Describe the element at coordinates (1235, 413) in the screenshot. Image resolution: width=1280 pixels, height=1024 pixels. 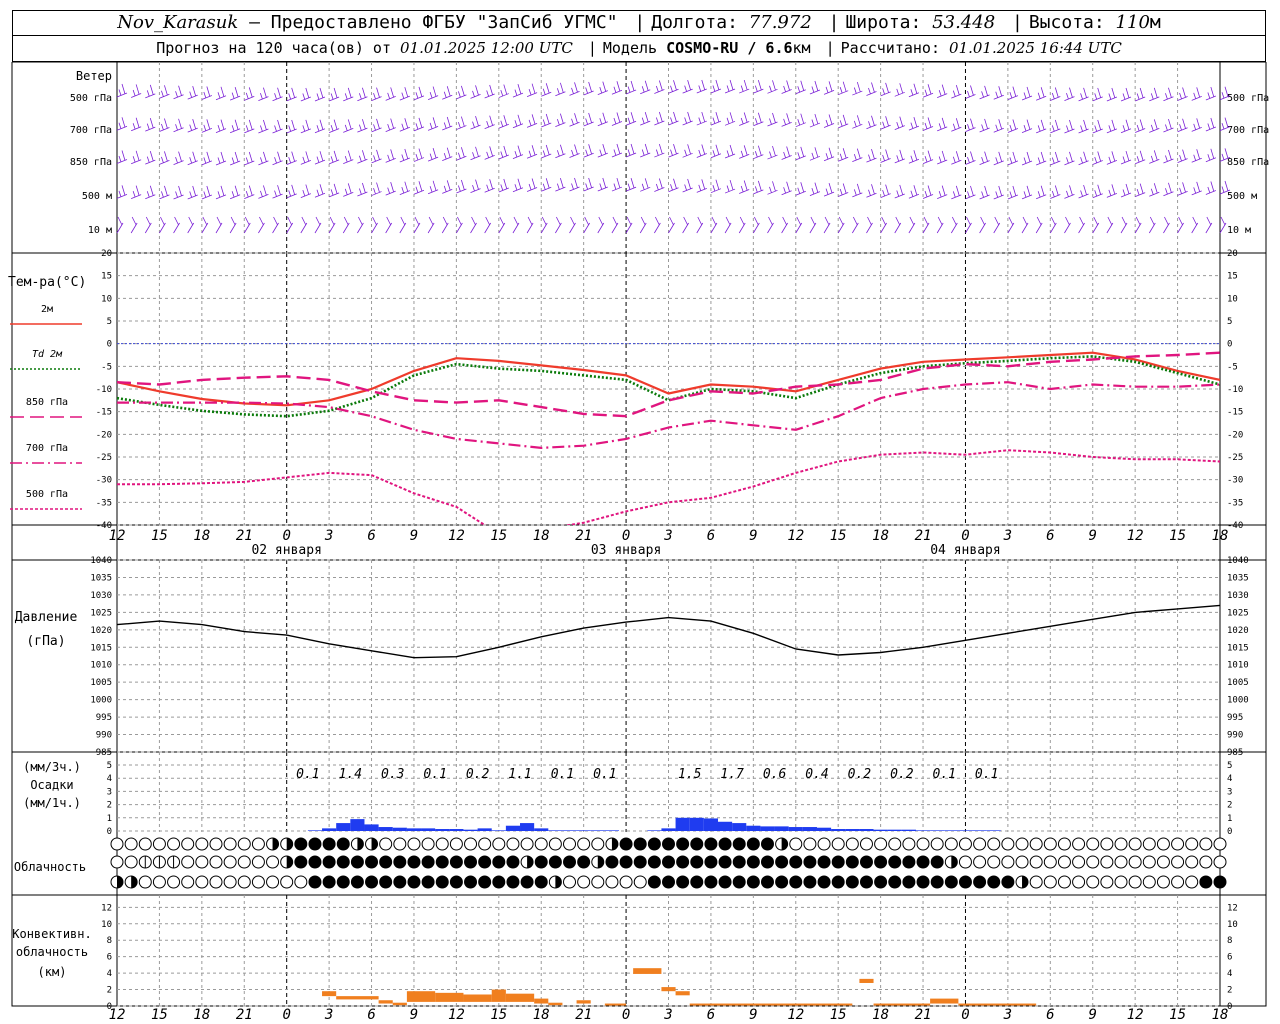
I see `temp-tick-right: -15` at that location.